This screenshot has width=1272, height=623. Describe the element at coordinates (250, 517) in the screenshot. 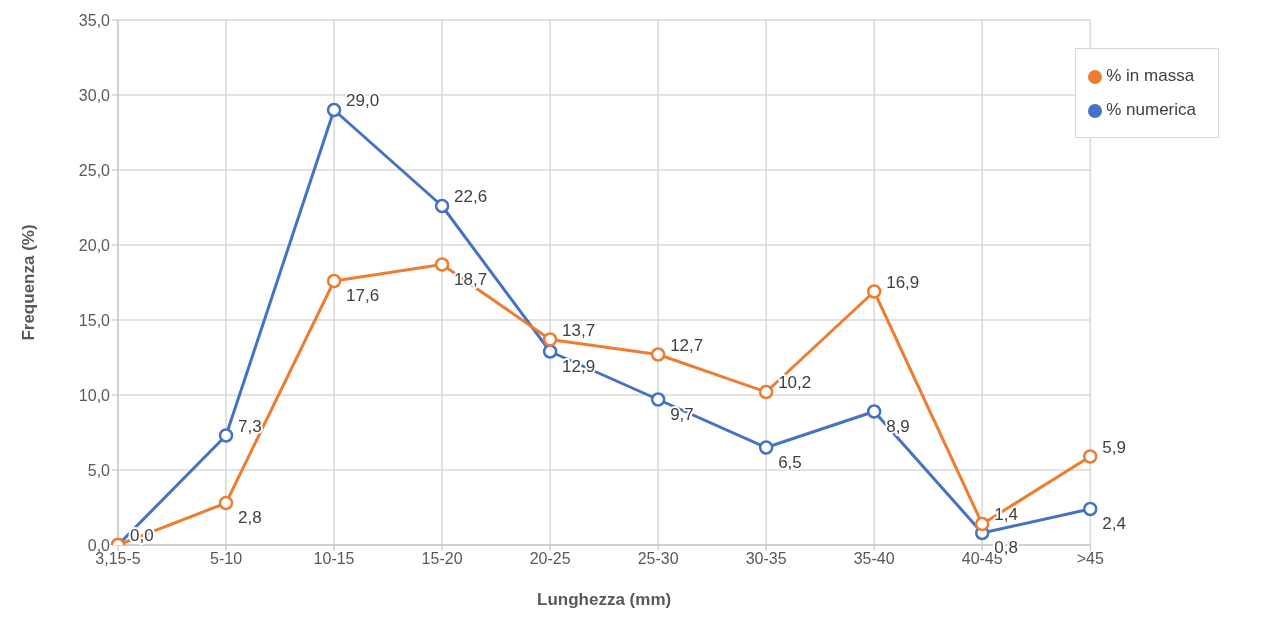

I see `data-label: 2,8` at that location.